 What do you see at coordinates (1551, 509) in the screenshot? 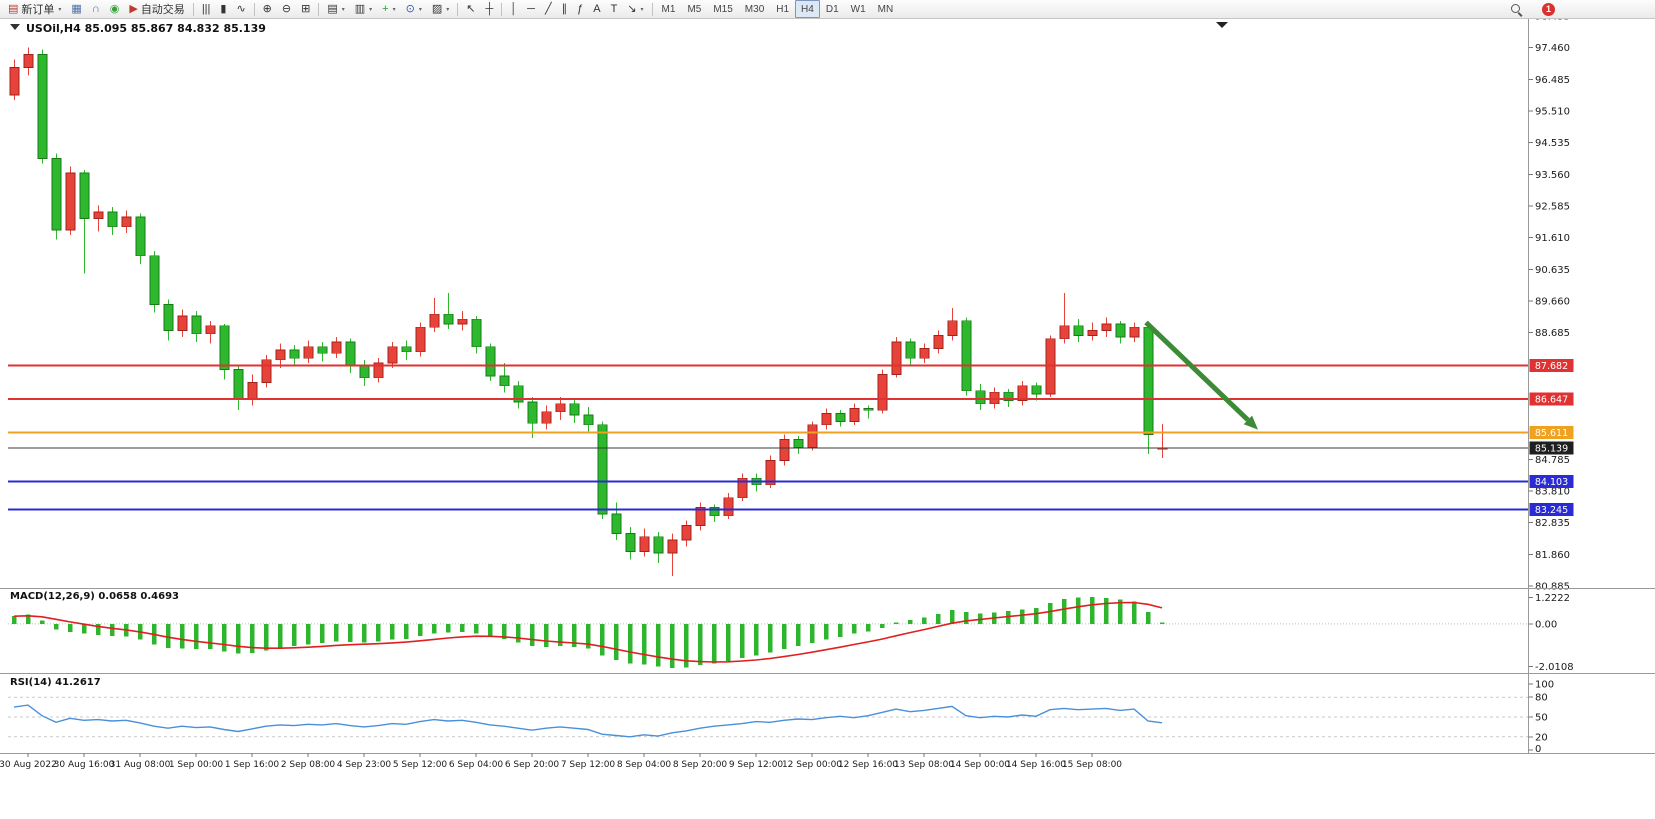
I see `price-badge-83.245: 83.245` at bounding box center [1551, 509].